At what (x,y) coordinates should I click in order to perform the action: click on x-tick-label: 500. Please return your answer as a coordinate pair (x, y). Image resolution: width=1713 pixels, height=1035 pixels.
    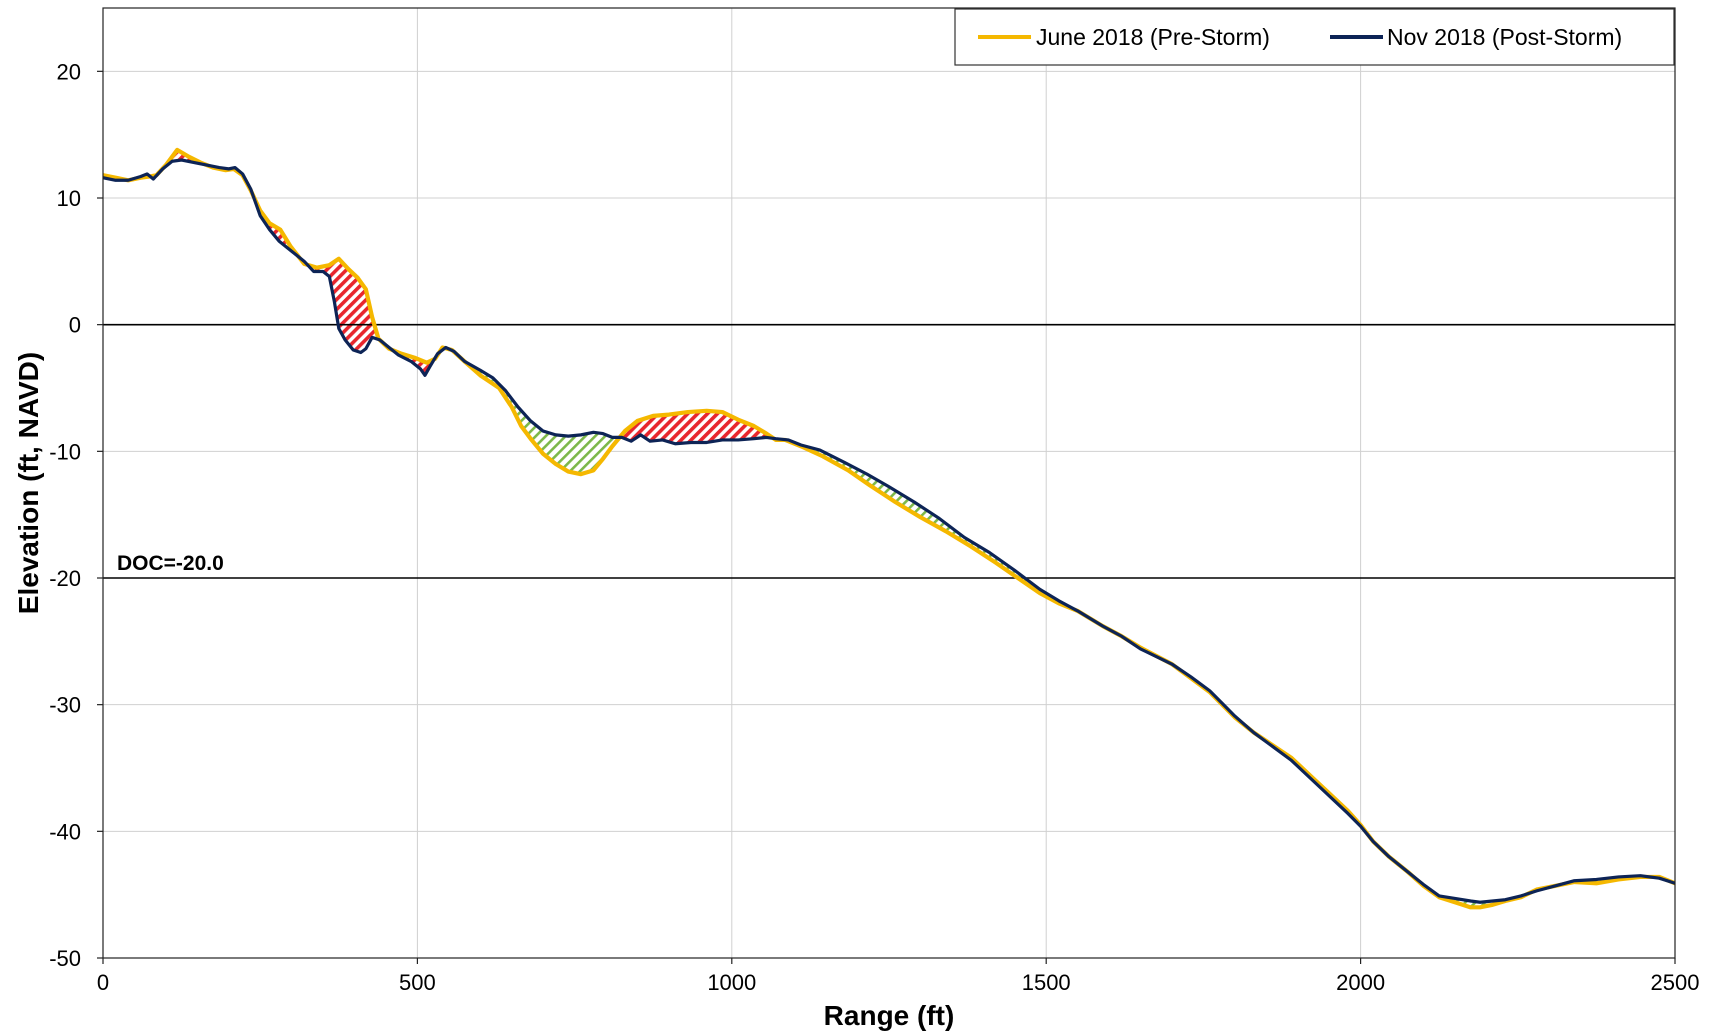
    Looking at the image, I should click on (417, 982).